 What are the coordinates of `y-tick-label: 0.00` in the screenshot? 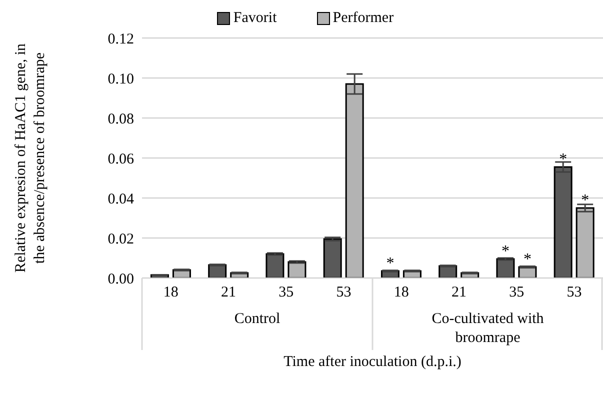 It's located at (121, 279).